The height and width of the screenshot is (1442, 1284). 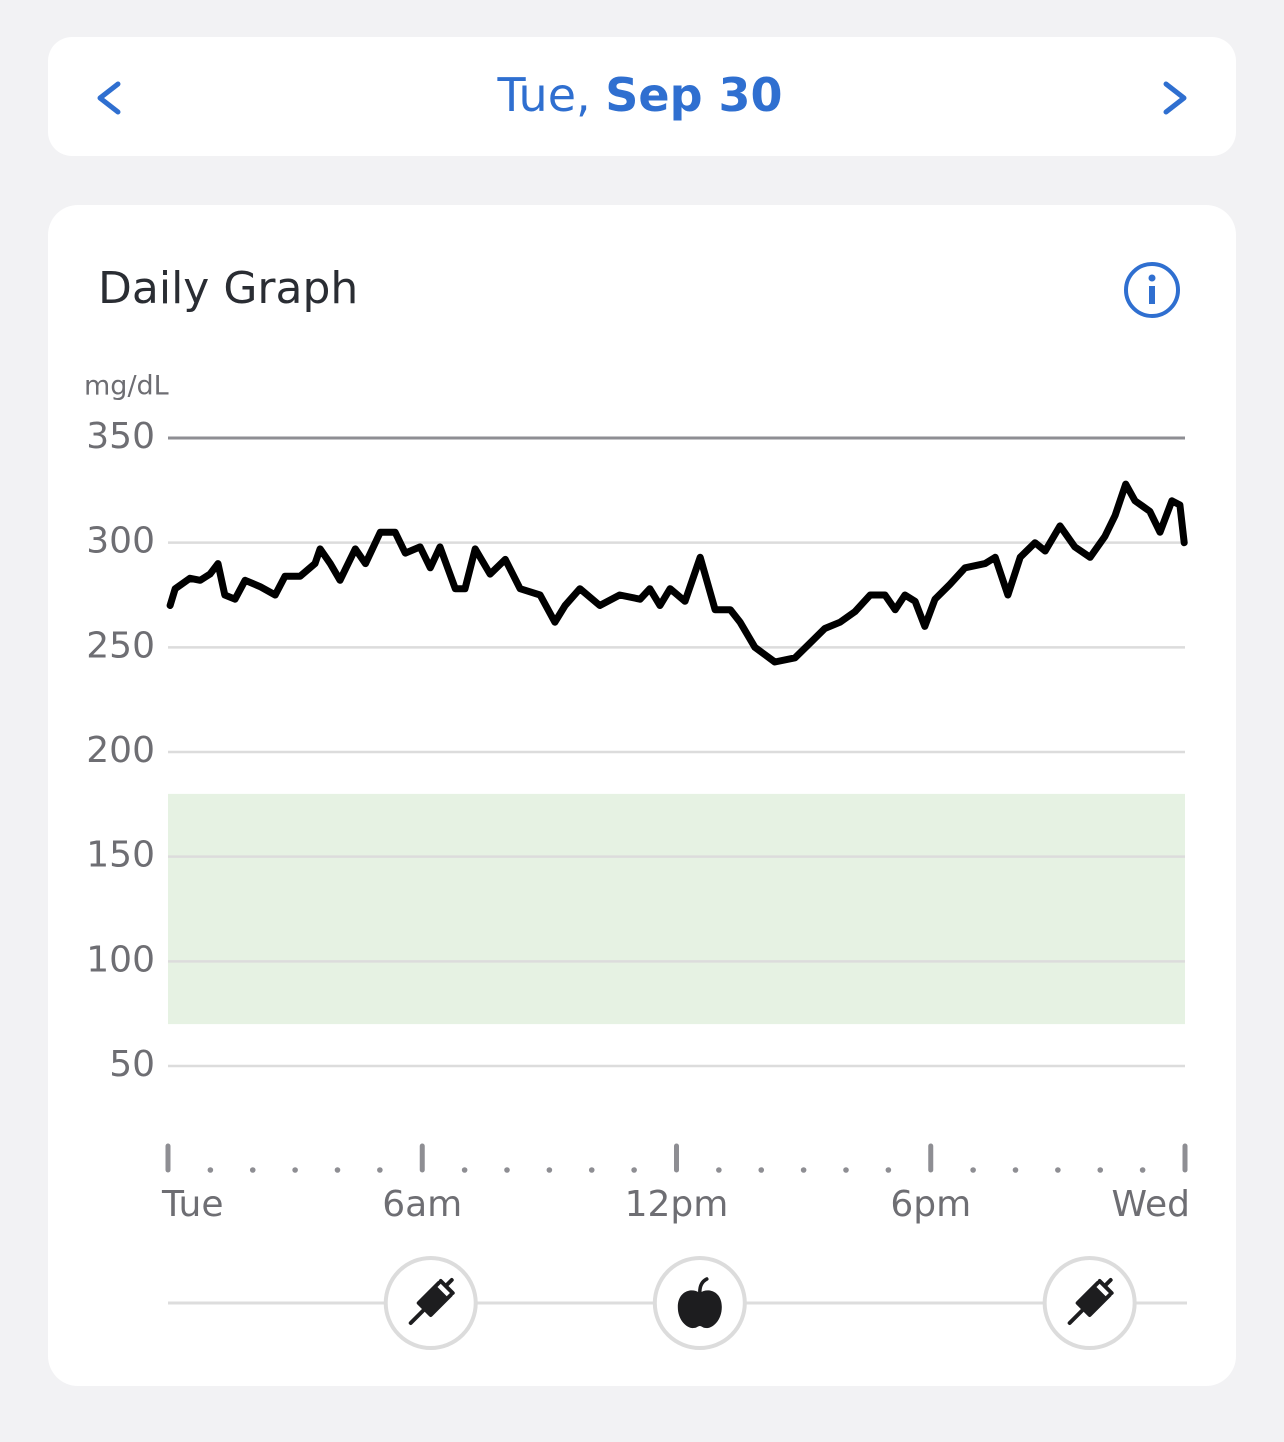 What do you see at coordinates (703, 1285) in the screenshot?
I see `apple-stem` at bounding box center [703, 1285].